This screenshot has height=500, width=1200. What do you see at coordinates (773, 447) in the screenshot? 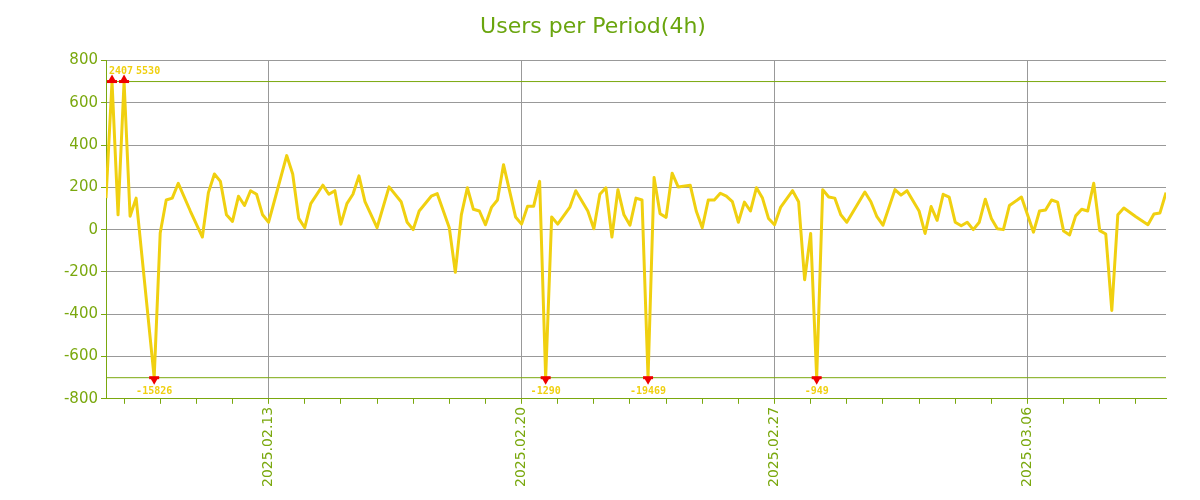
I see `x-tick-label: 2025.02.27` at bounding box center [773, 447].